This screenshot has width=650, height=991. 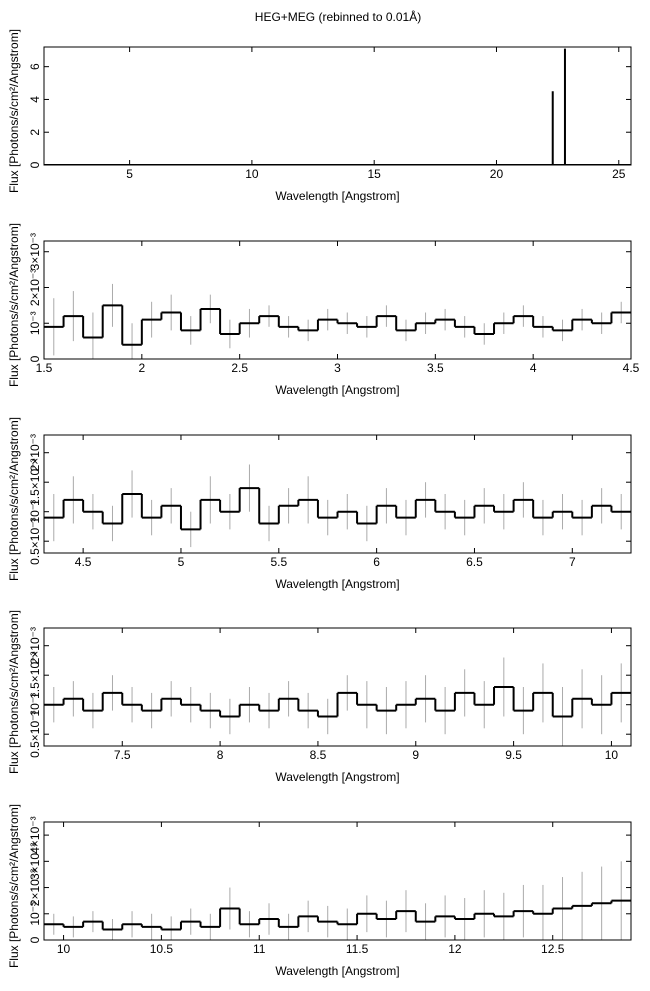 What do you see at coordinates (533, 368) in the screenshot?
I see `x-tick-label: 4` at bounding box center [533, 368].